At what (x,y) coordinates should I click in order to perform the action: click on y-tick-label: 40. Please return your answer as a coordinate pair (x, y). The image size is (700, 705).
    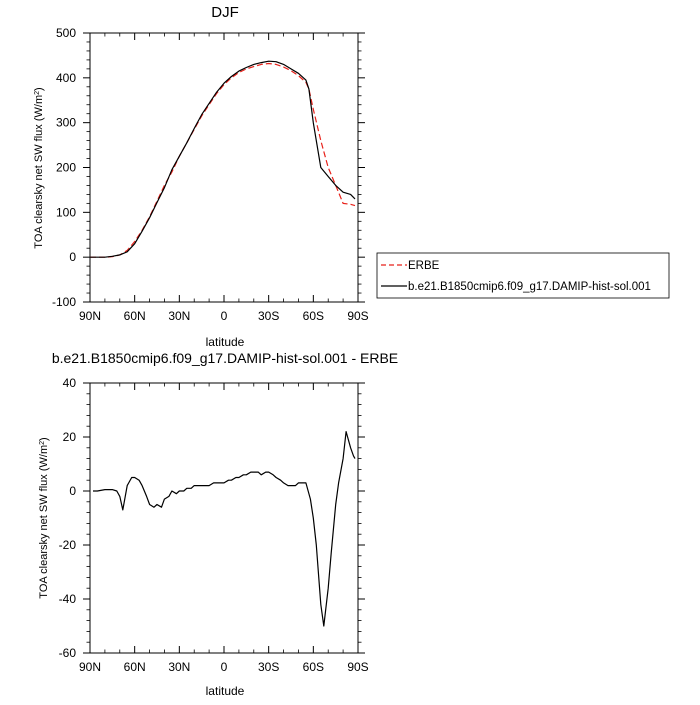
    Looking at the image, I should click on (70, 383).